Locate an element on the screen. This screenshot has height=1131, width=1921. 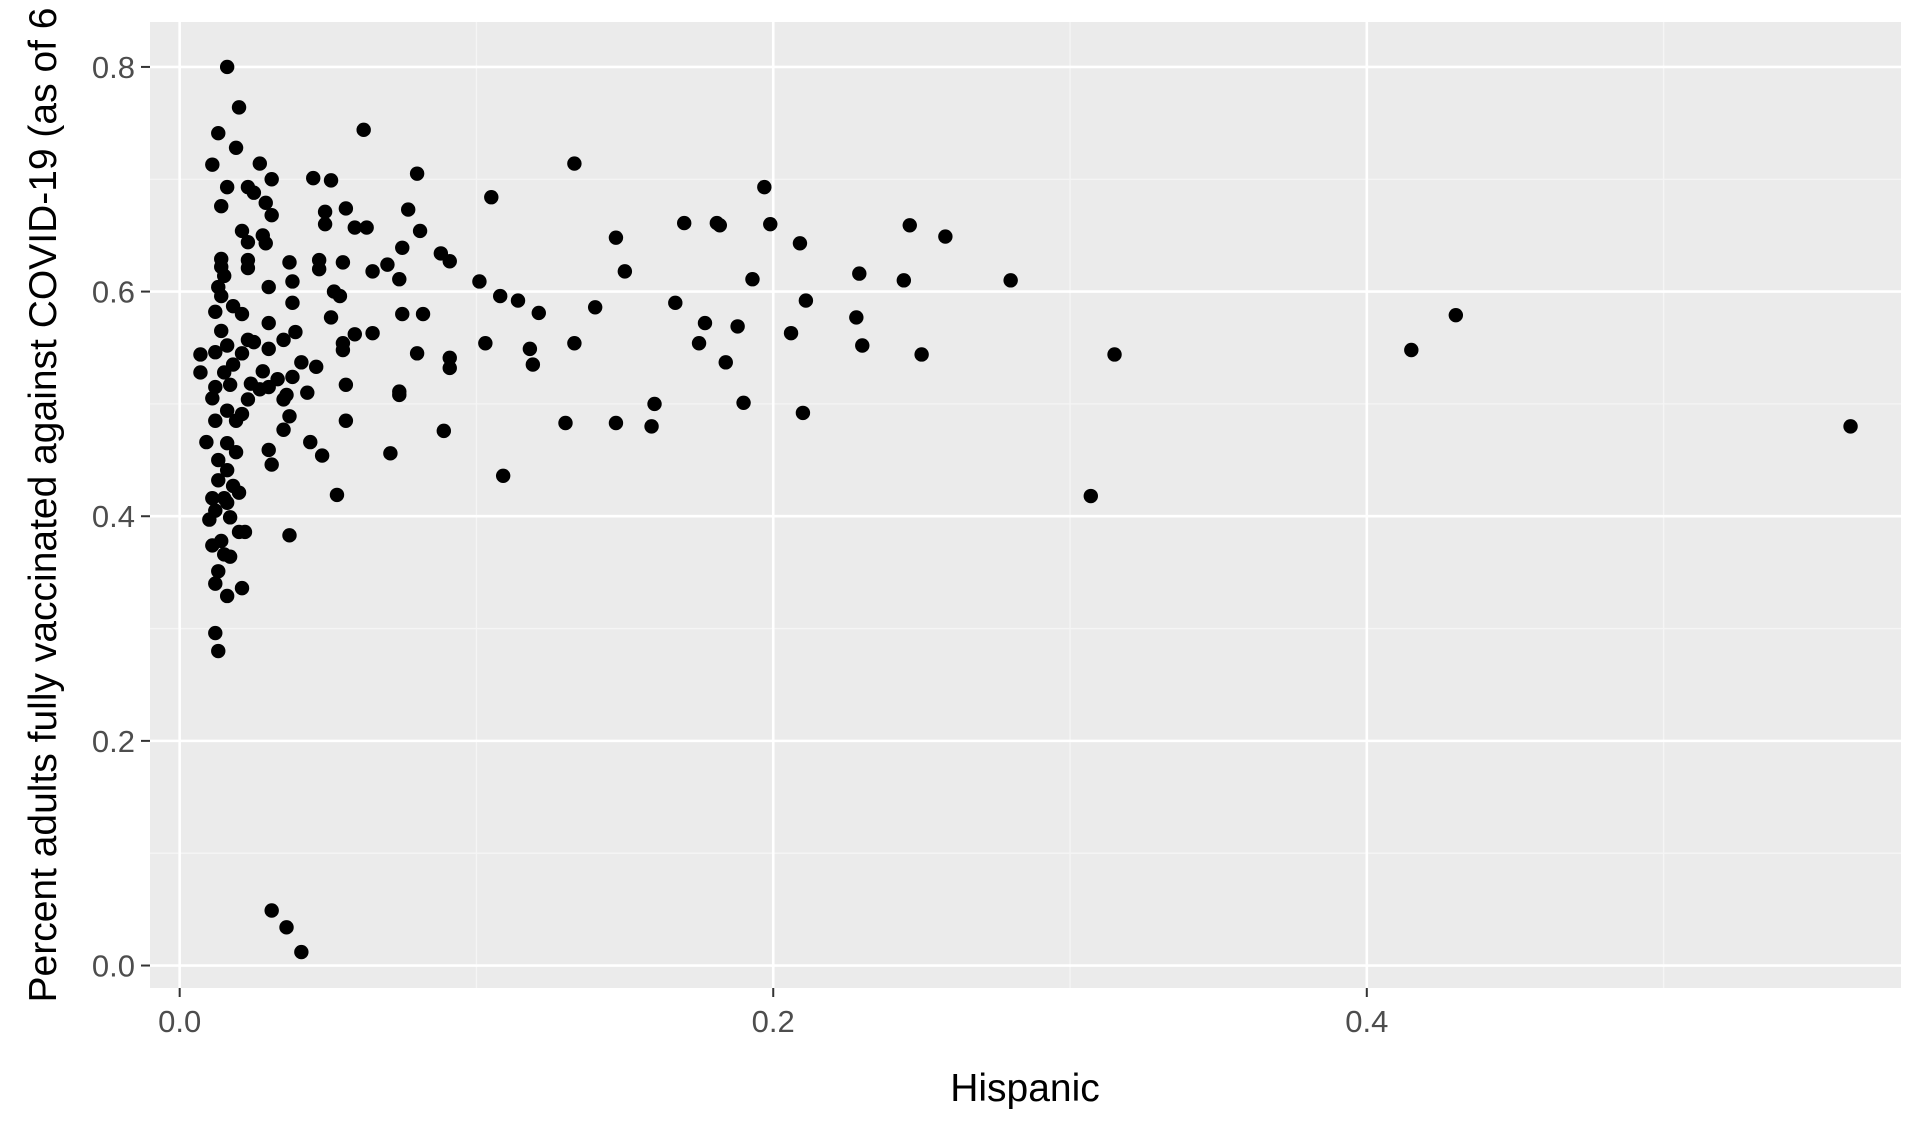
x-tick-label: 0.0 is located at coordinates (179, 1021).